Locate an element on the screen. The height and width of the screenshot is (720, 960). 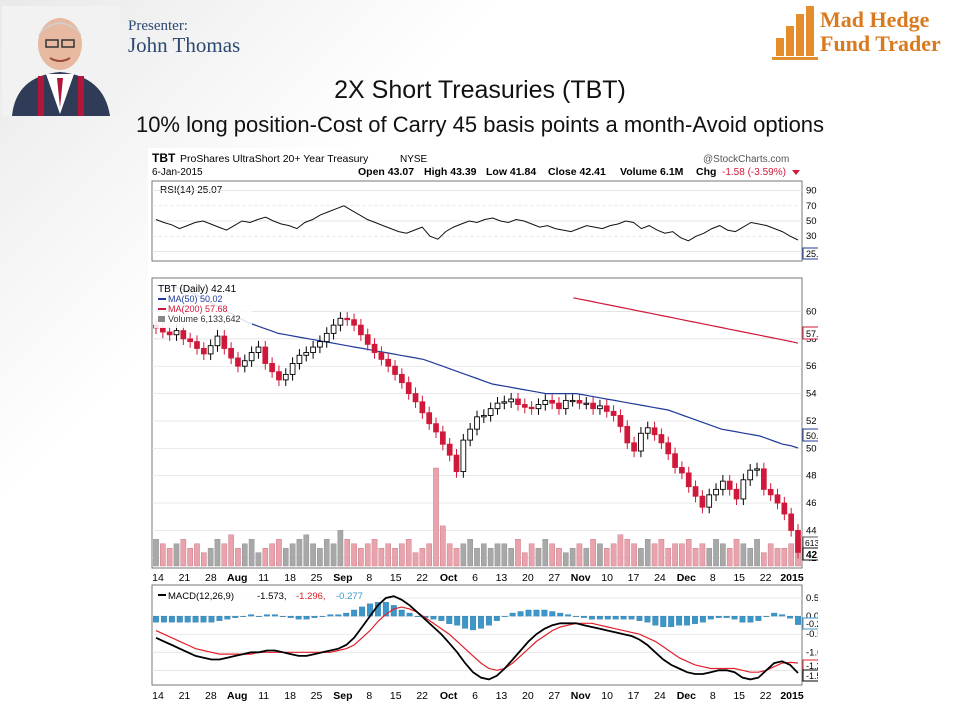
legend-ma200: MA(200) 57.68 is located at coordinates (198, 309).